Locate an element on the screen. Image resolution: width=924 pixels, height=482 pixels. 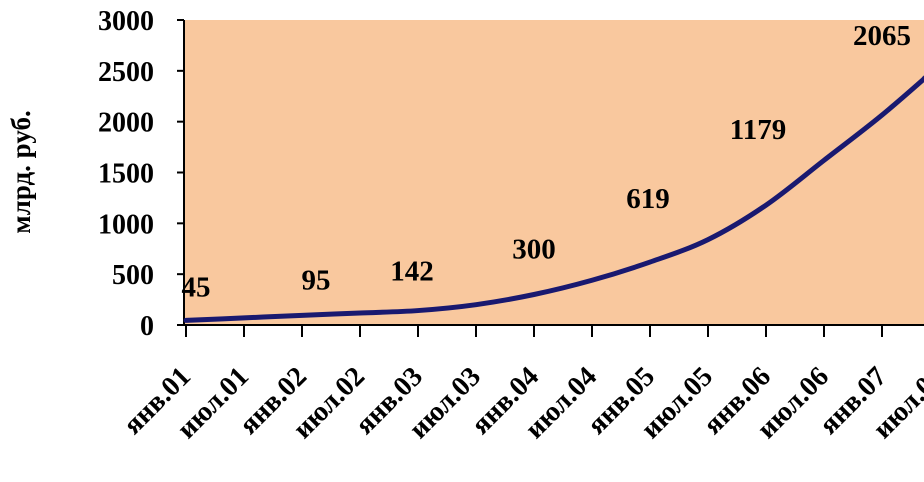
y-tick-label: 0 is located at coordinates (147, 326).